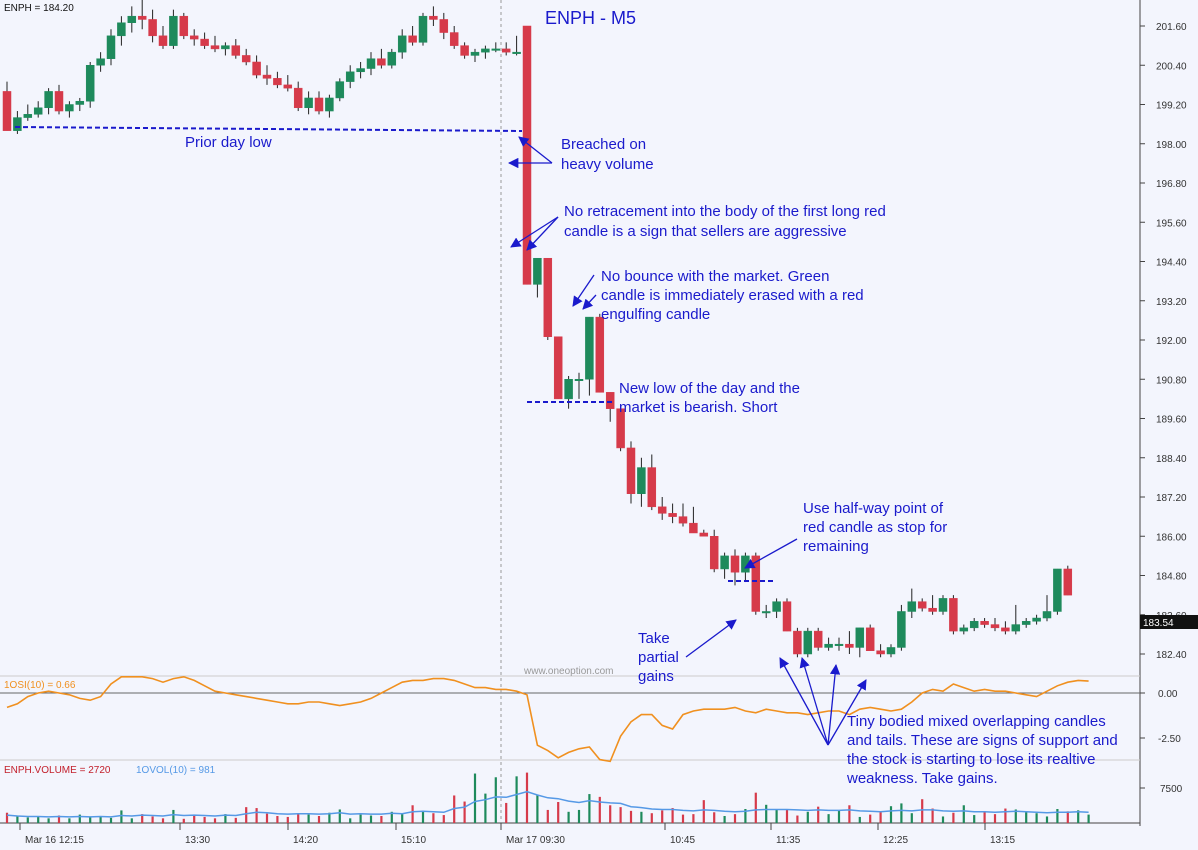 The width and height of the screenshot is (1198, 850). What do you see at coordinates (1171, 459) in the screenshot?
I see `price-tick-label: 188.40` at bounding box center [1171, 459].